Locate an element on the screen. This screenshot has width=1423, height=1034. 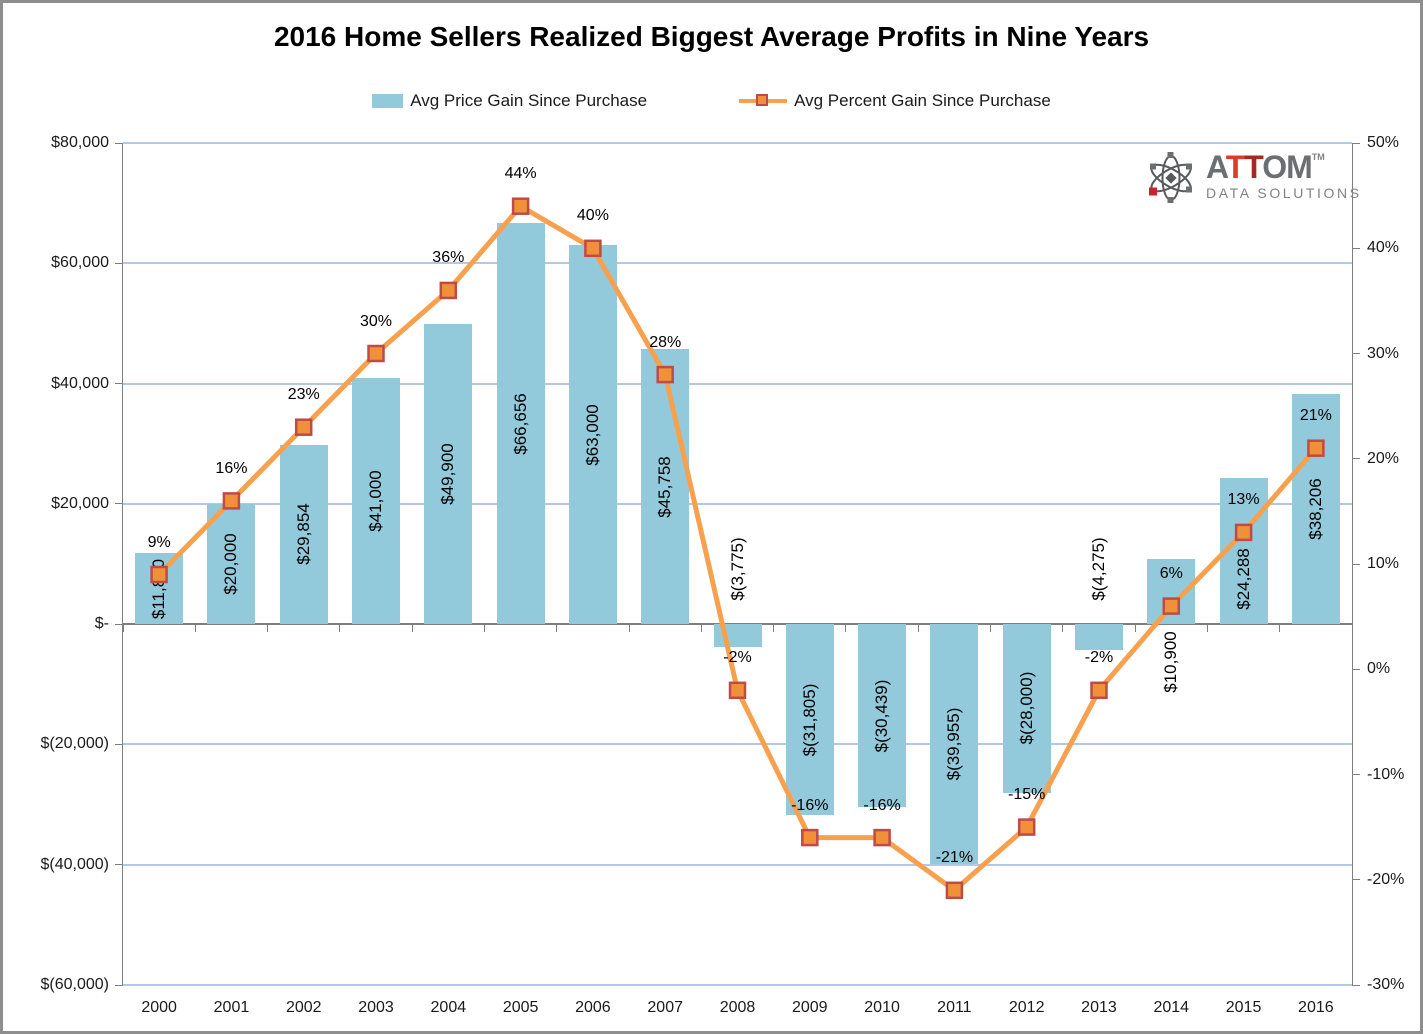
x-axis-year-label: 2011 is located at coordinates (954, 1007).